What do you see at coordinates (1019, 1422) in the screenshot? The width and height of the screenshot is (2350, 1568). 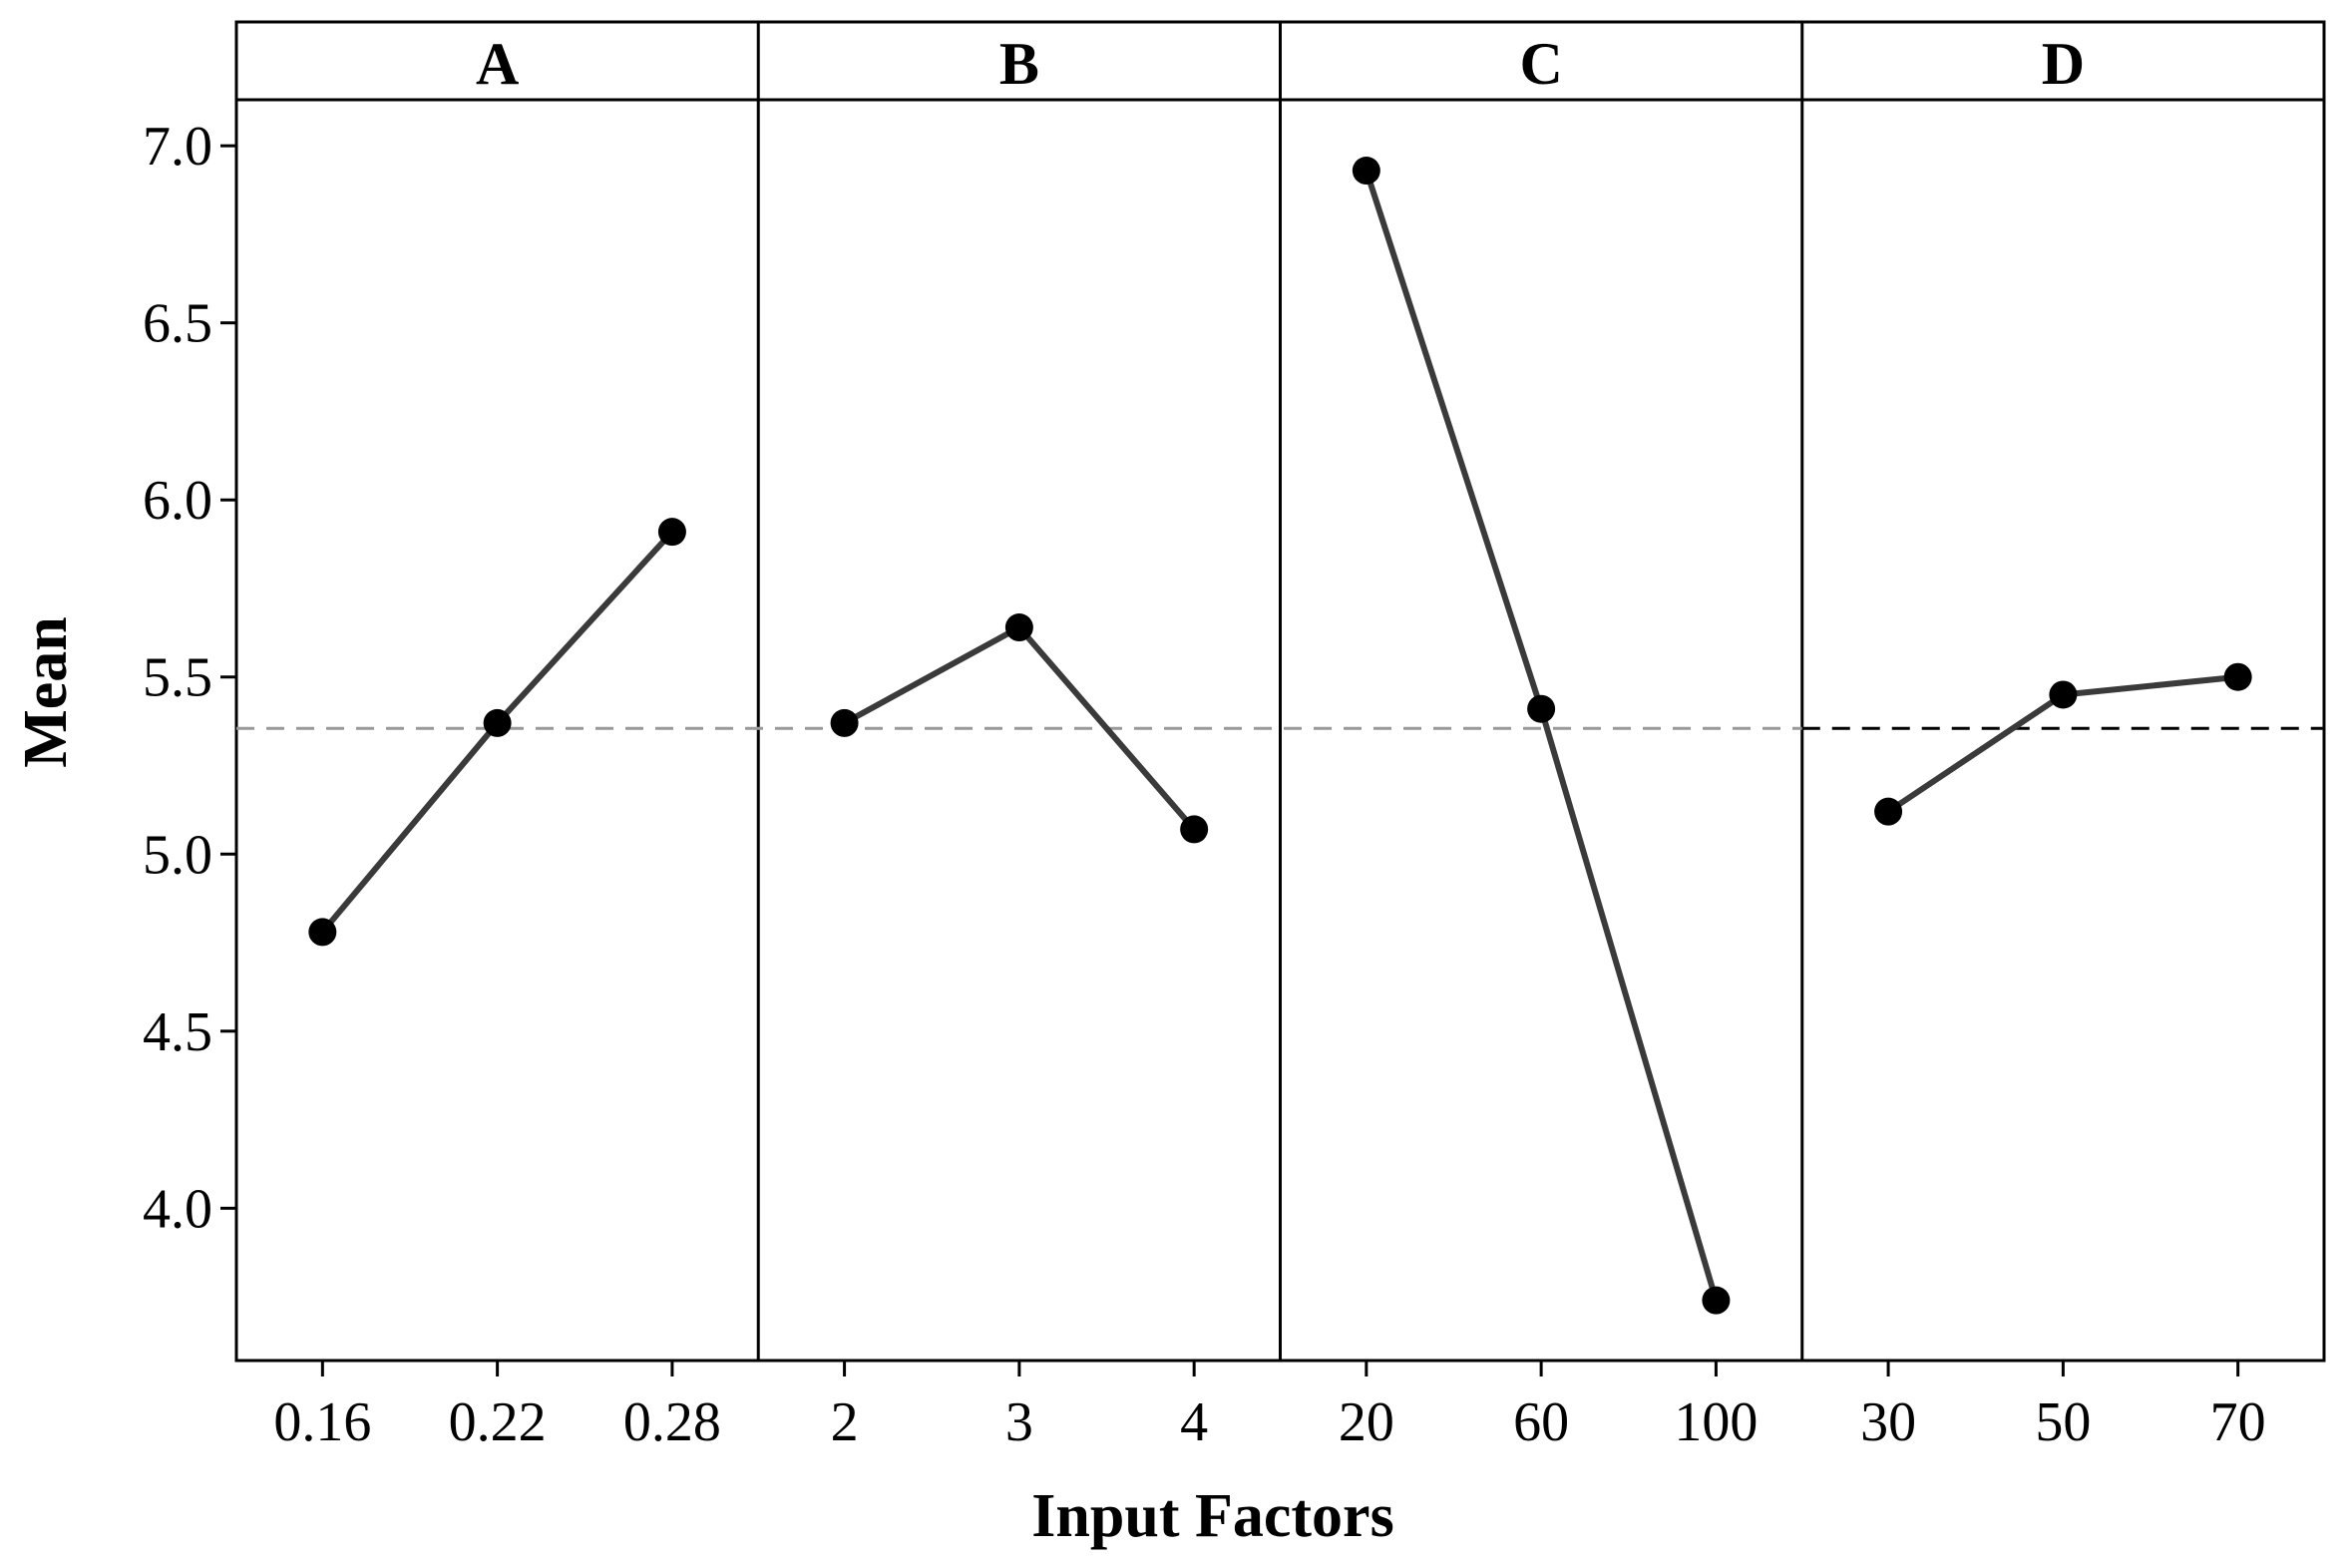 I see `x-tick-label: 3` at bounding box center [1019, 1422].